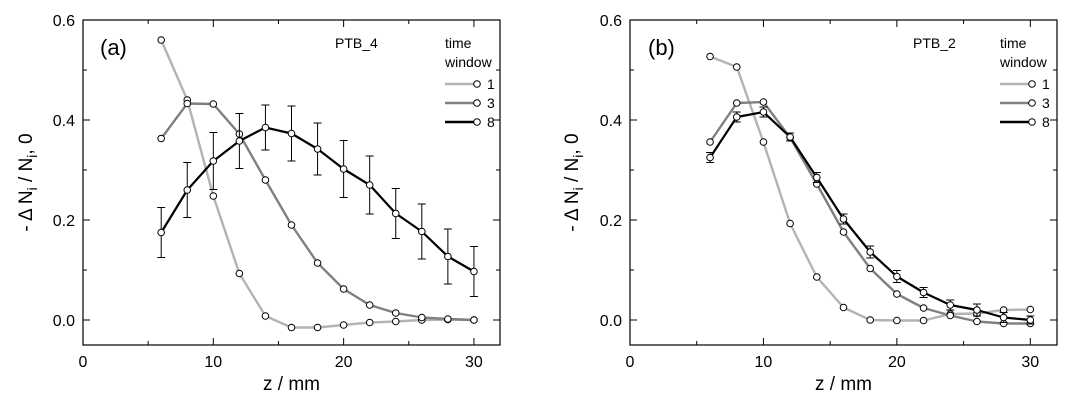 Image resolution: width=1065 pixels, height=399 pixels. I want to click on panel-label: (b), so click(661, 47).